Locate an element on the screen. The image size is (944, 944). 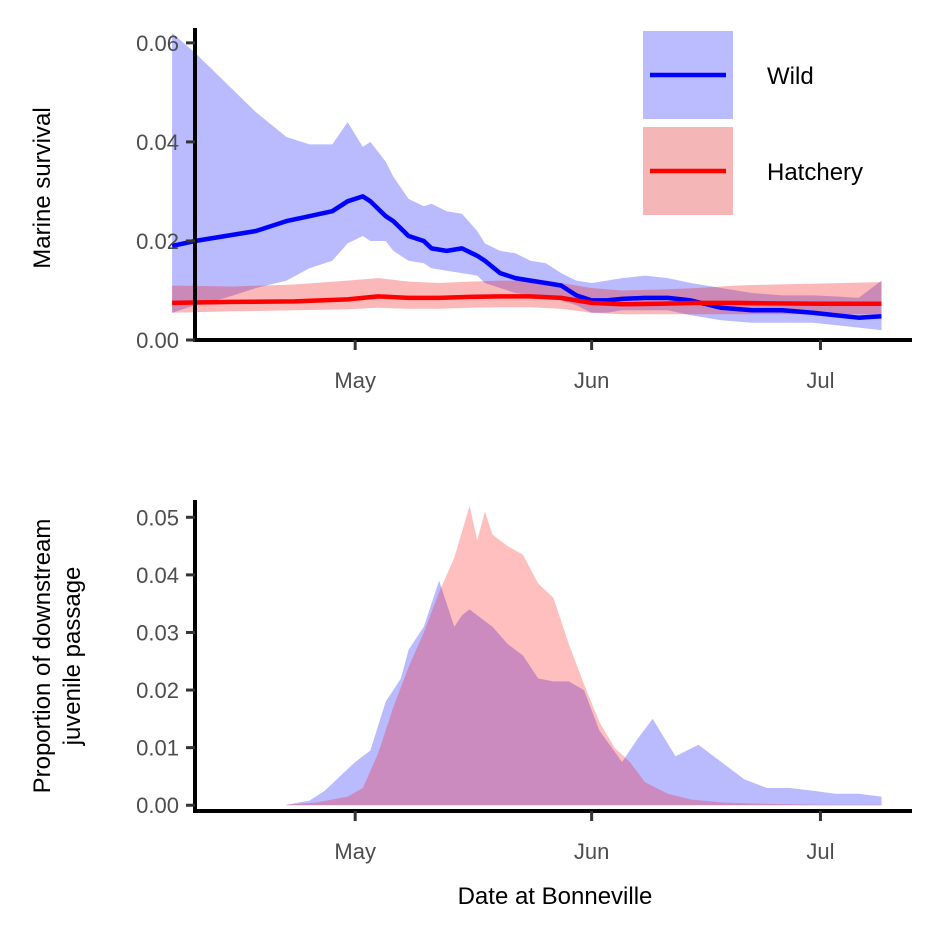
bottom-y-axis-title: Proportion of downstream juvenile passage is located at coordinates (57, 656).